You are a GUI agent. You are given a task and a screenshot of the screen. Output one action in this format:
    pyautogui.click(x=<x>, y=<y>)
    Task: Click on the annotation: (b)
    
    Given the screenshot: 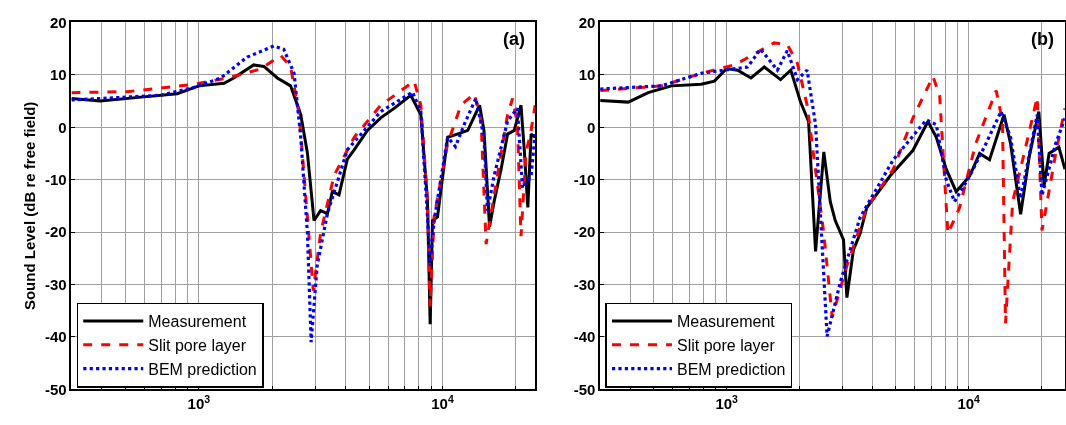 What is the action you would take?
    pyautogui.click(x=1042, y=39)
    